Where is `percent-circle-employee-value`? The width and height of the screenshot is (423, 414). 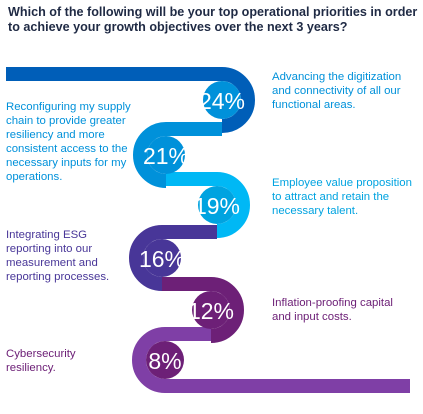
percent-circle-employee-value is located at coordinates (217, 205).